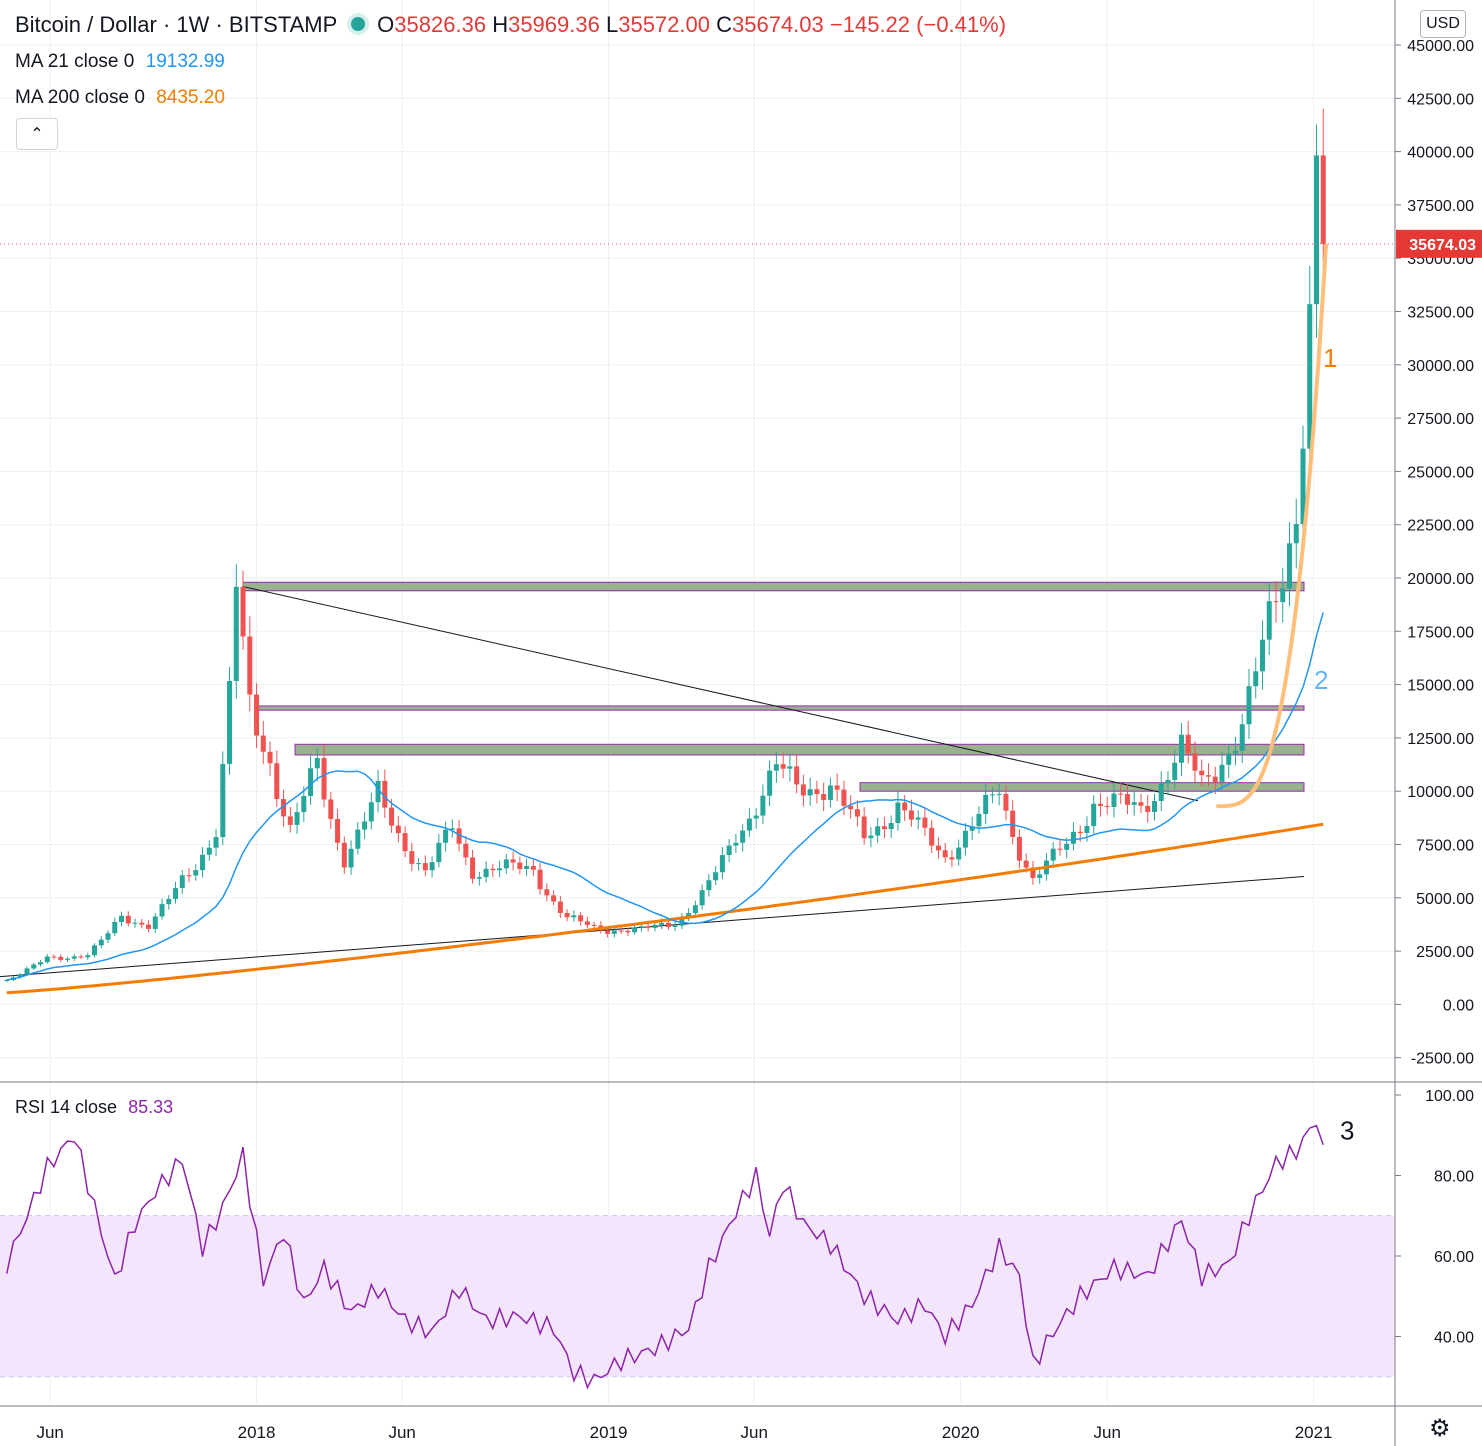  I want to click on market-status-icon, so click(358, 24).